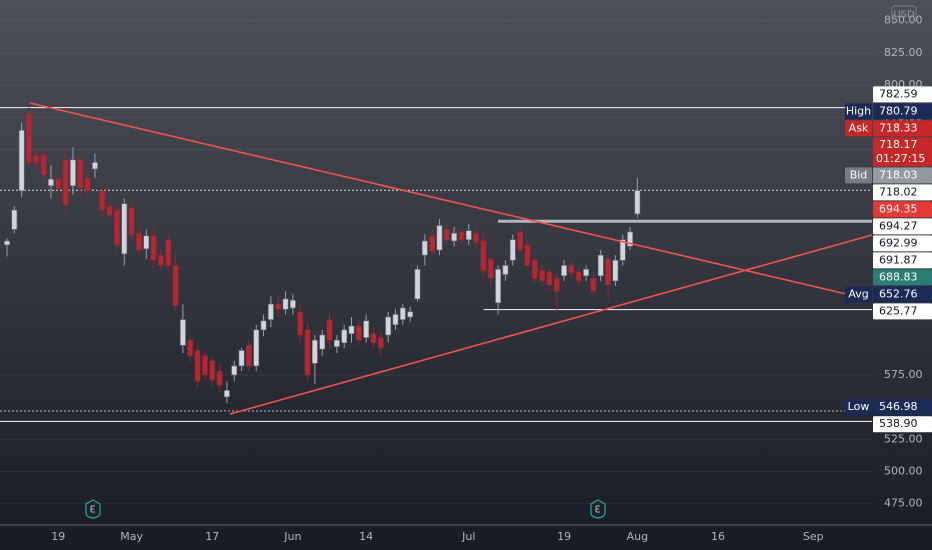 The height and width of the screenshot is (550, 932). What do you see at coordinates (898, 208) in the screenshot?
I see `price-label: 694.35` at bounding box center [898, 208].